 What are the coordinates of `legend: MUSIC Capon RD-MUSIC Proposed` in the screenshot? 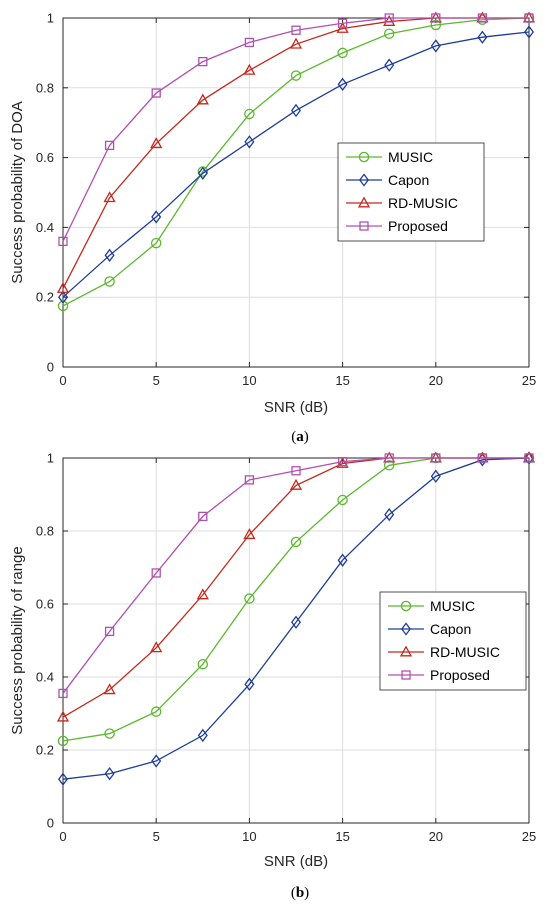 It's located at (411, 192).